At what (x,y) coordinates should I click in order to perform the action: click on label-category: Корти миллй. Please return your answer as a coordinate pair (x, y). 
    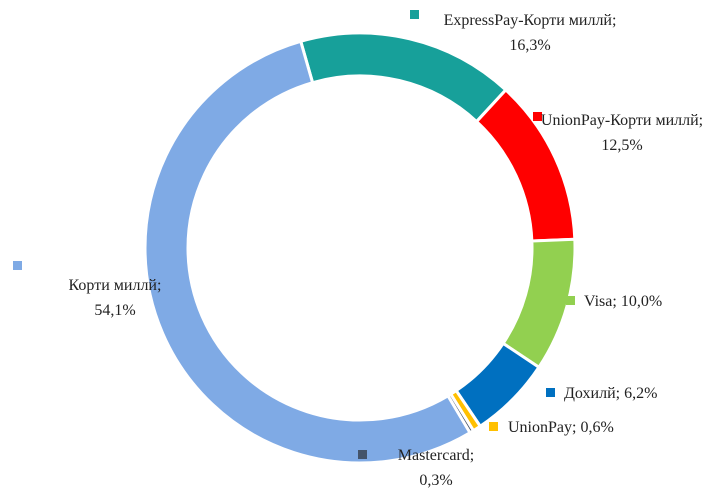
    Looking at the image, I should click on (113, 285).